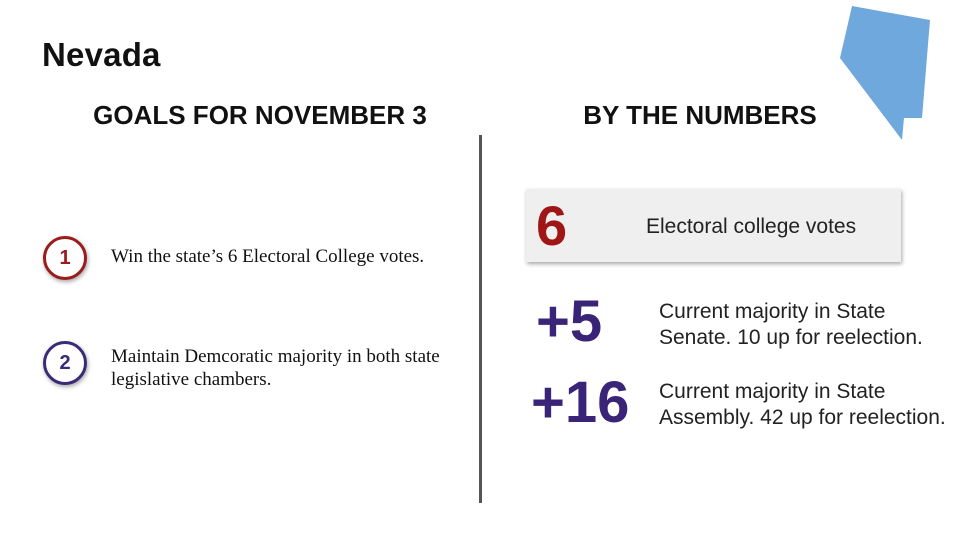  I want to click on numbers-heading: BY THE NUMBERS, so click(700, 115).